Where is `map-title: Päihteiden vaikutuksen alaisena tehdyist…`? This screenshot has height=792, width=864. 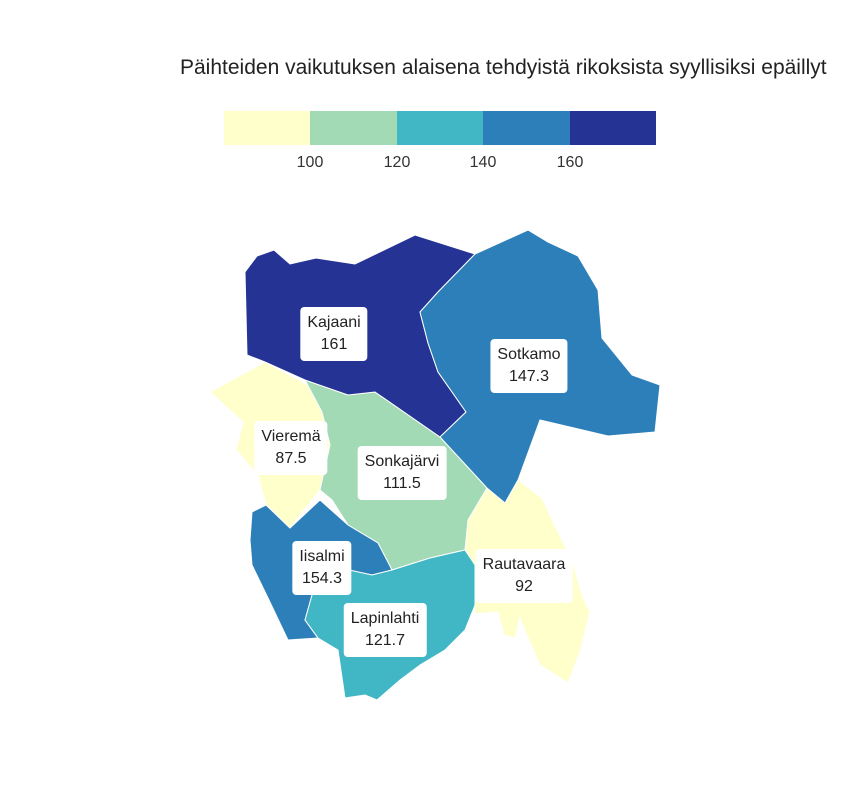
map-title: Päihteiden vaikutuksen alaisena tehdyist… is located at coordinates (503, 67).